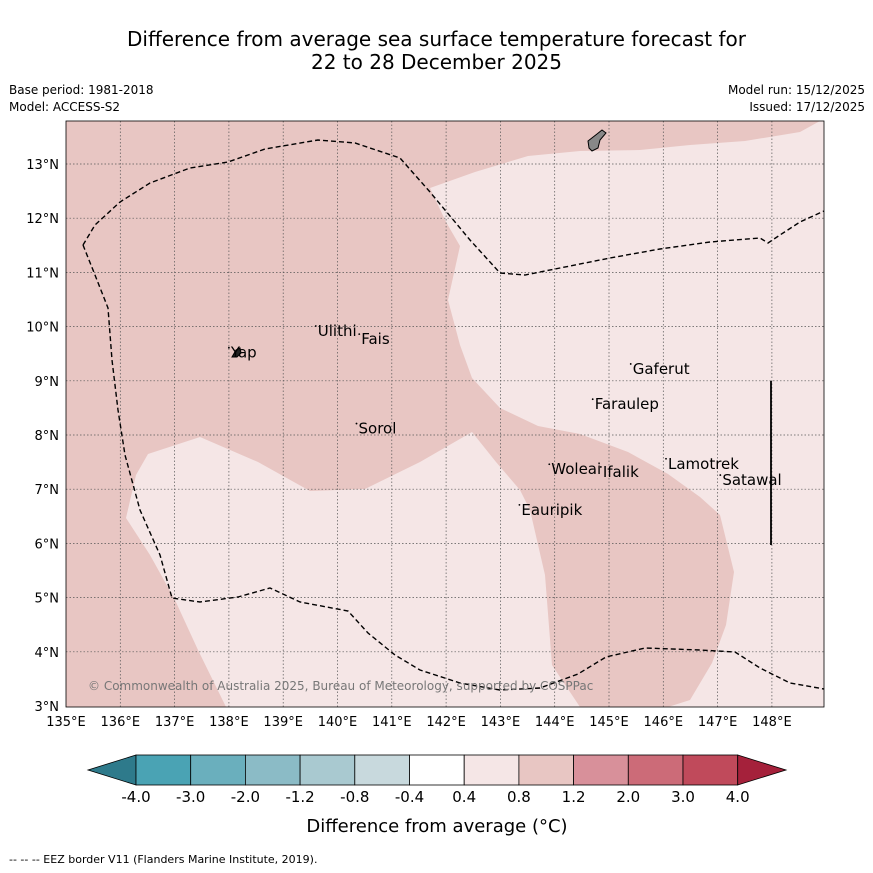 The height and width of the screenshot is (873, 873). Describe the element at coordinates (121, 722) in the screenshot. I see `longitude-tick-label: 136°E` at that location.